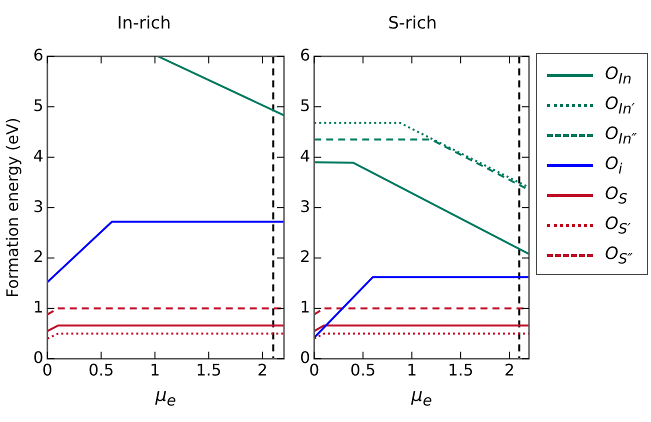 This screenshot has width=651, height=422. What do you see at coordinates (618, 226) in the screenshot?
I see `legend-label: O$_{S′}$` at bounding box center [618, 226].